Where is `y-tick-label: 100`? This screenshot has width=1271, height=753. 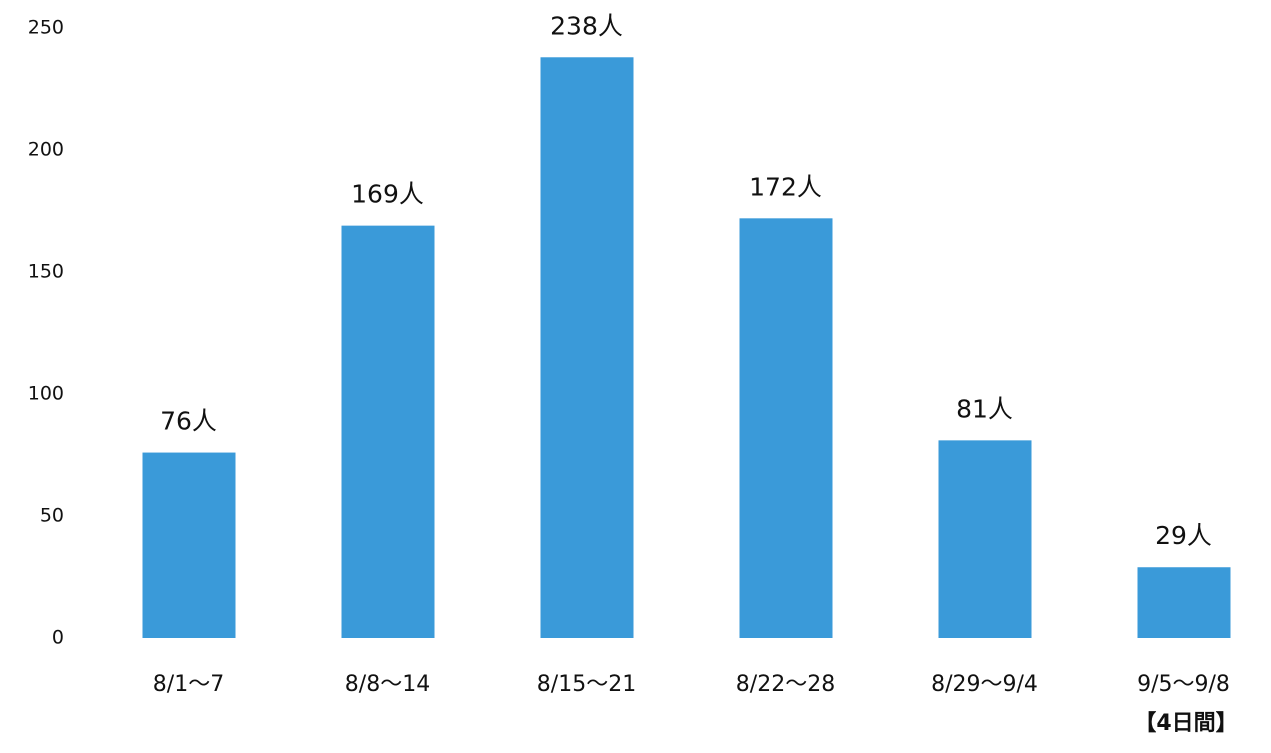
y-tick-label: 100 is located at coordinates (46, 394).